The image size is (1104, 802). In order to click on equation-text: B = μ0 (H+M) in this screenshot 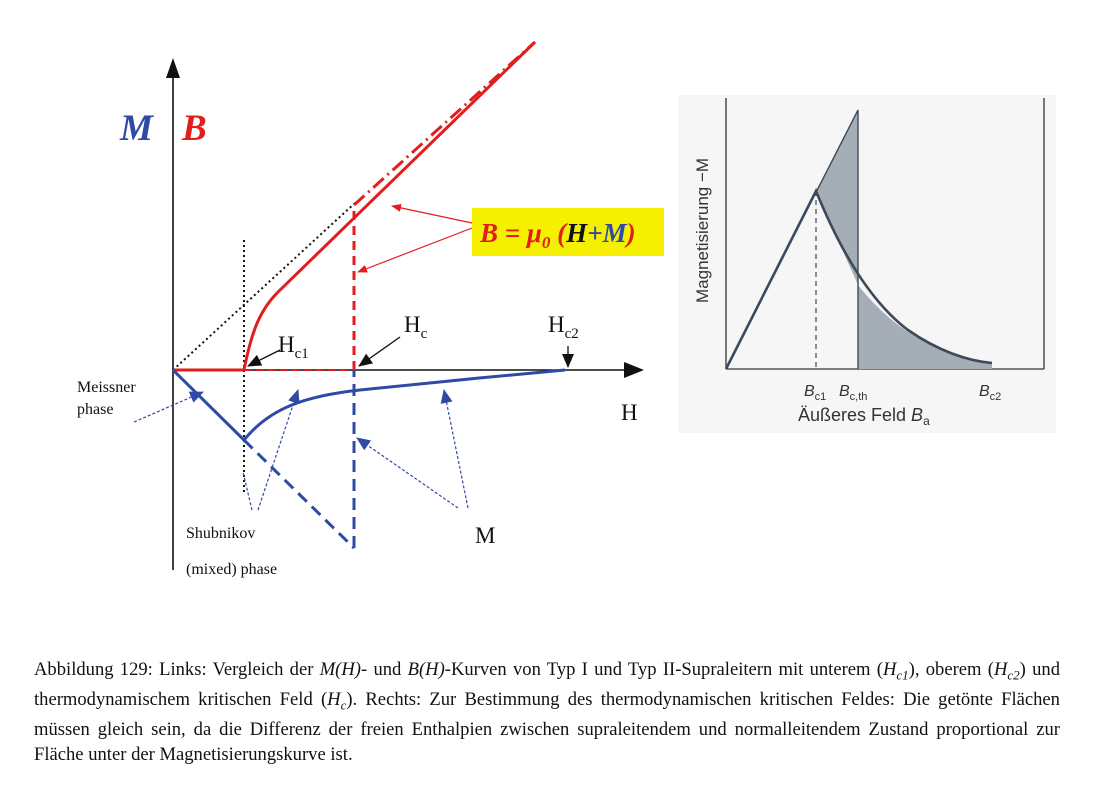, I will do `click(557, 235)`.